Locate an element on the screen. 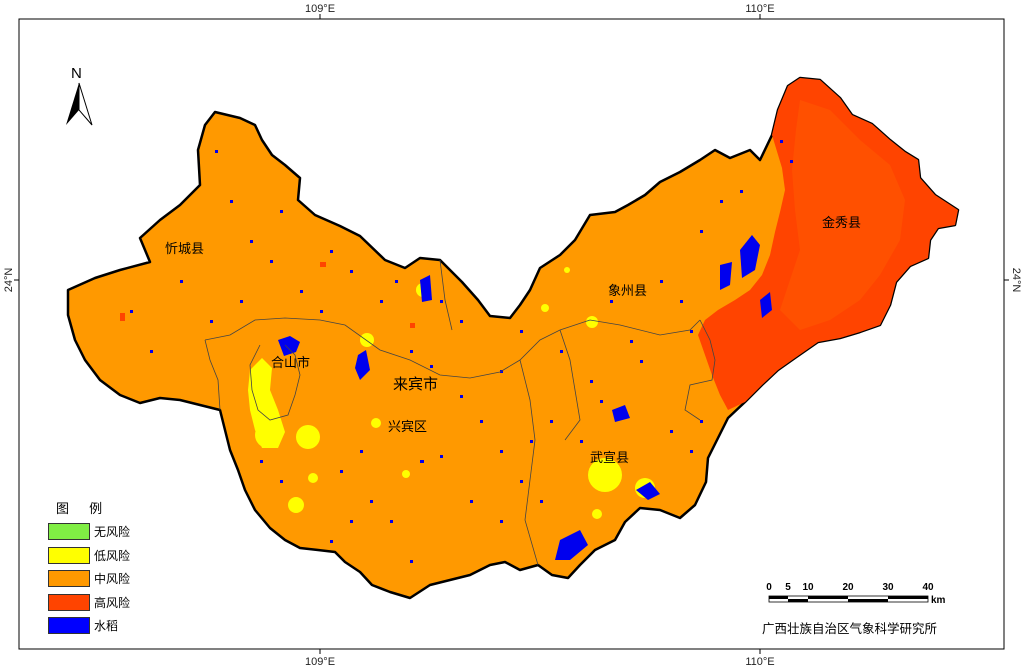 The image size is (1024, 670). label-laibin: 来宾市 is located at coordinates (415, 384).